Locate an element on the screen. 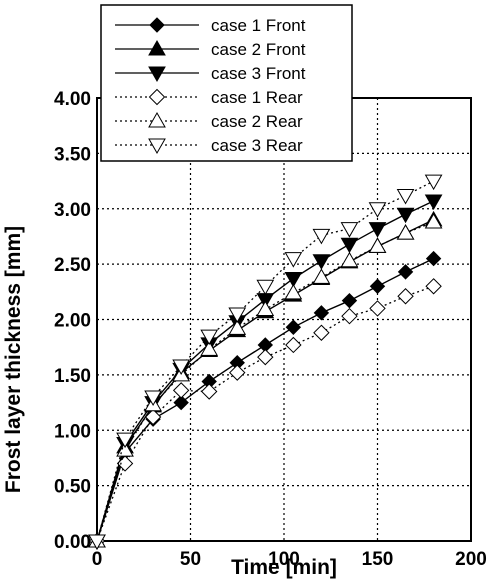 This screenshot has width=501, height=581. x-tick-label: 200 is located at coordinates (471, 559).